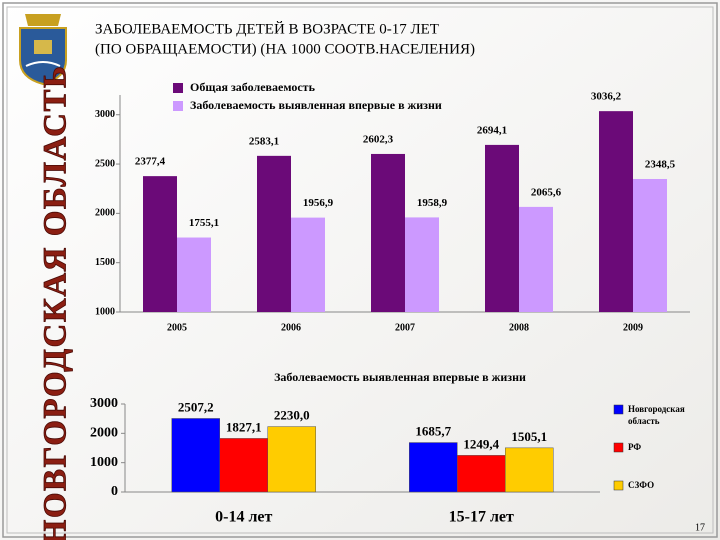 The width and height of the screenshot is (720, 540). Describe the element at coordinates (267, 28) in the screenshot. I see `slide-title-line: ЗАБОЛЕВАЕМОСТЬ ДЕТЕЙ В ВОЗРАСТЕ 0-17 ЛЕТ` at that location.